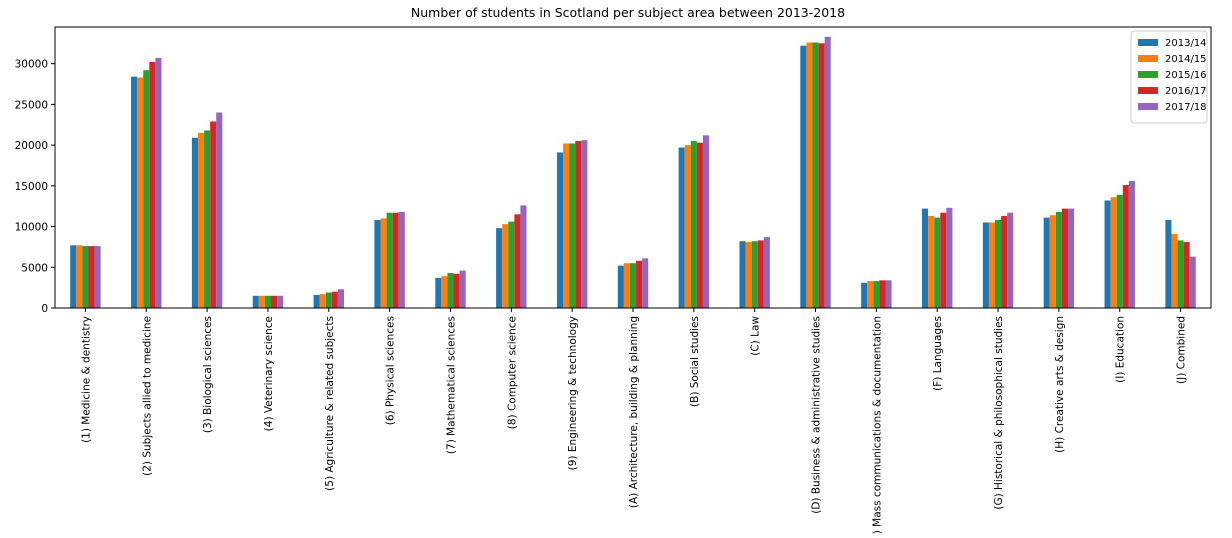 The width and height of the screenshot is (1232, 538). What do you see at coordinates (31, 187) in the screenshot?
I see `y-tick-label: 15000` at bounding box center [31, 187].